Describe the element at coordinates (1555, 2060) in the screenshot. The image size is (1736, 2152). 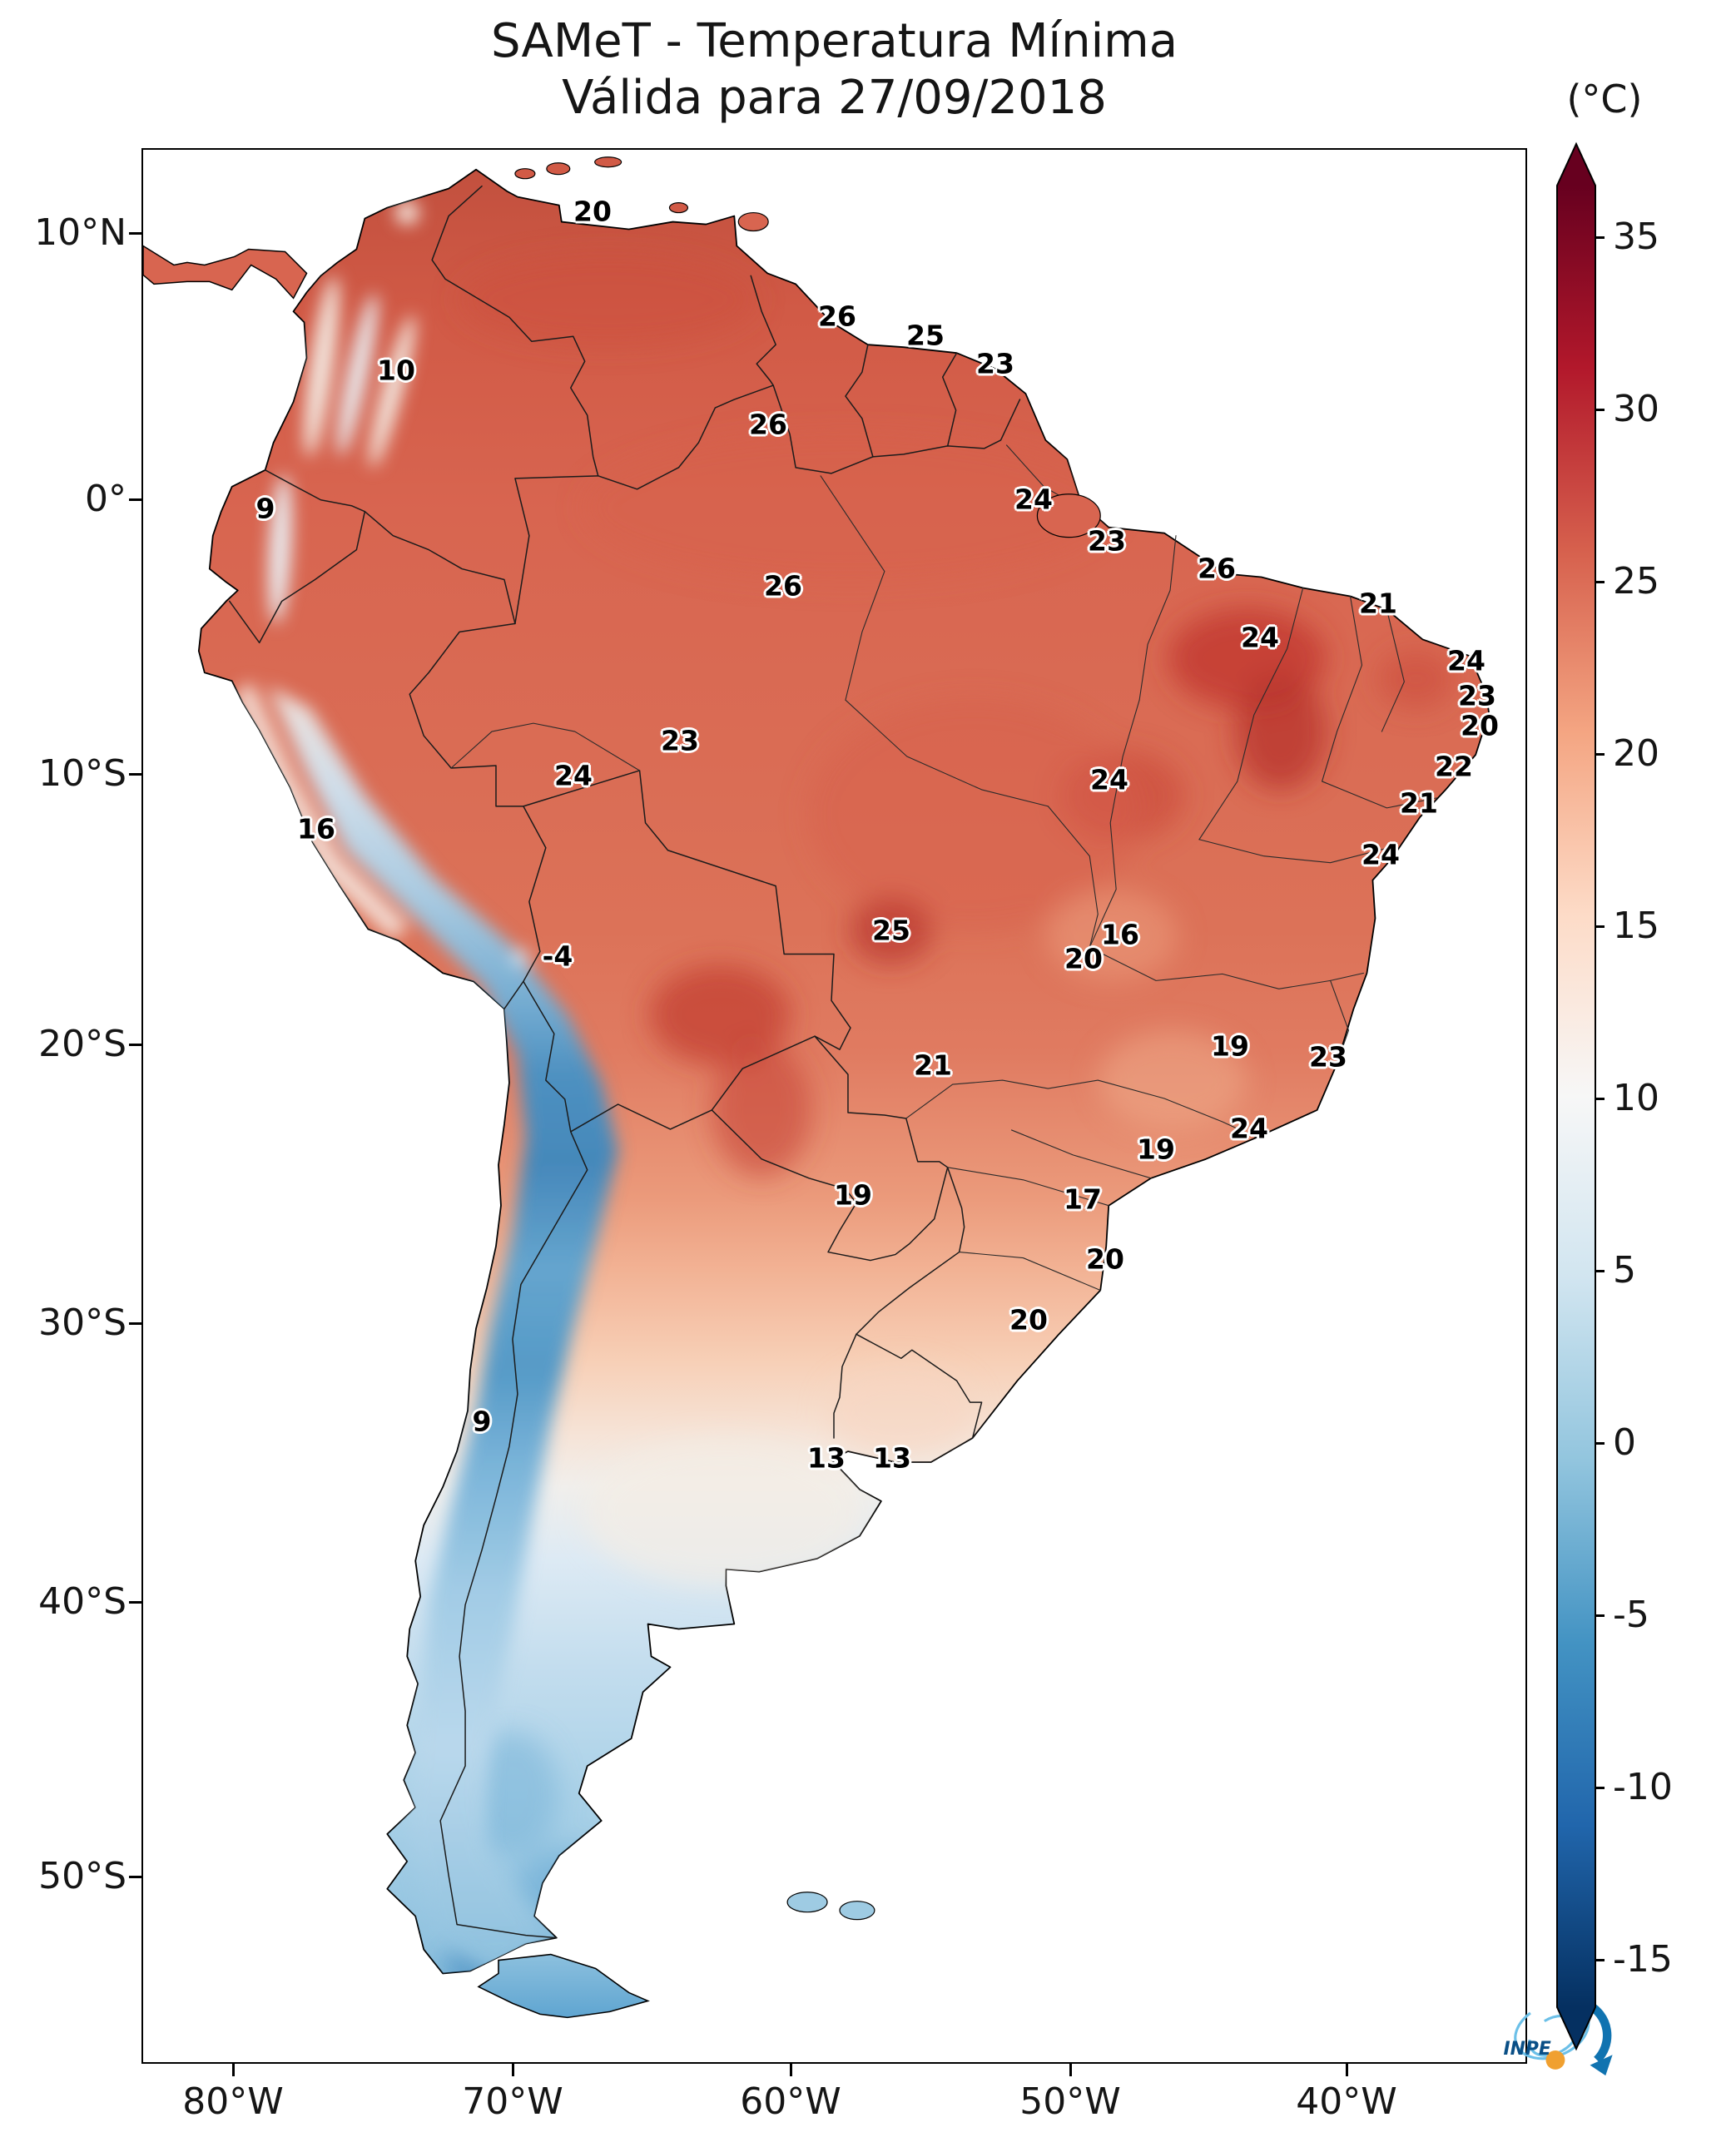
I see `logo-orange-dot` at that location.